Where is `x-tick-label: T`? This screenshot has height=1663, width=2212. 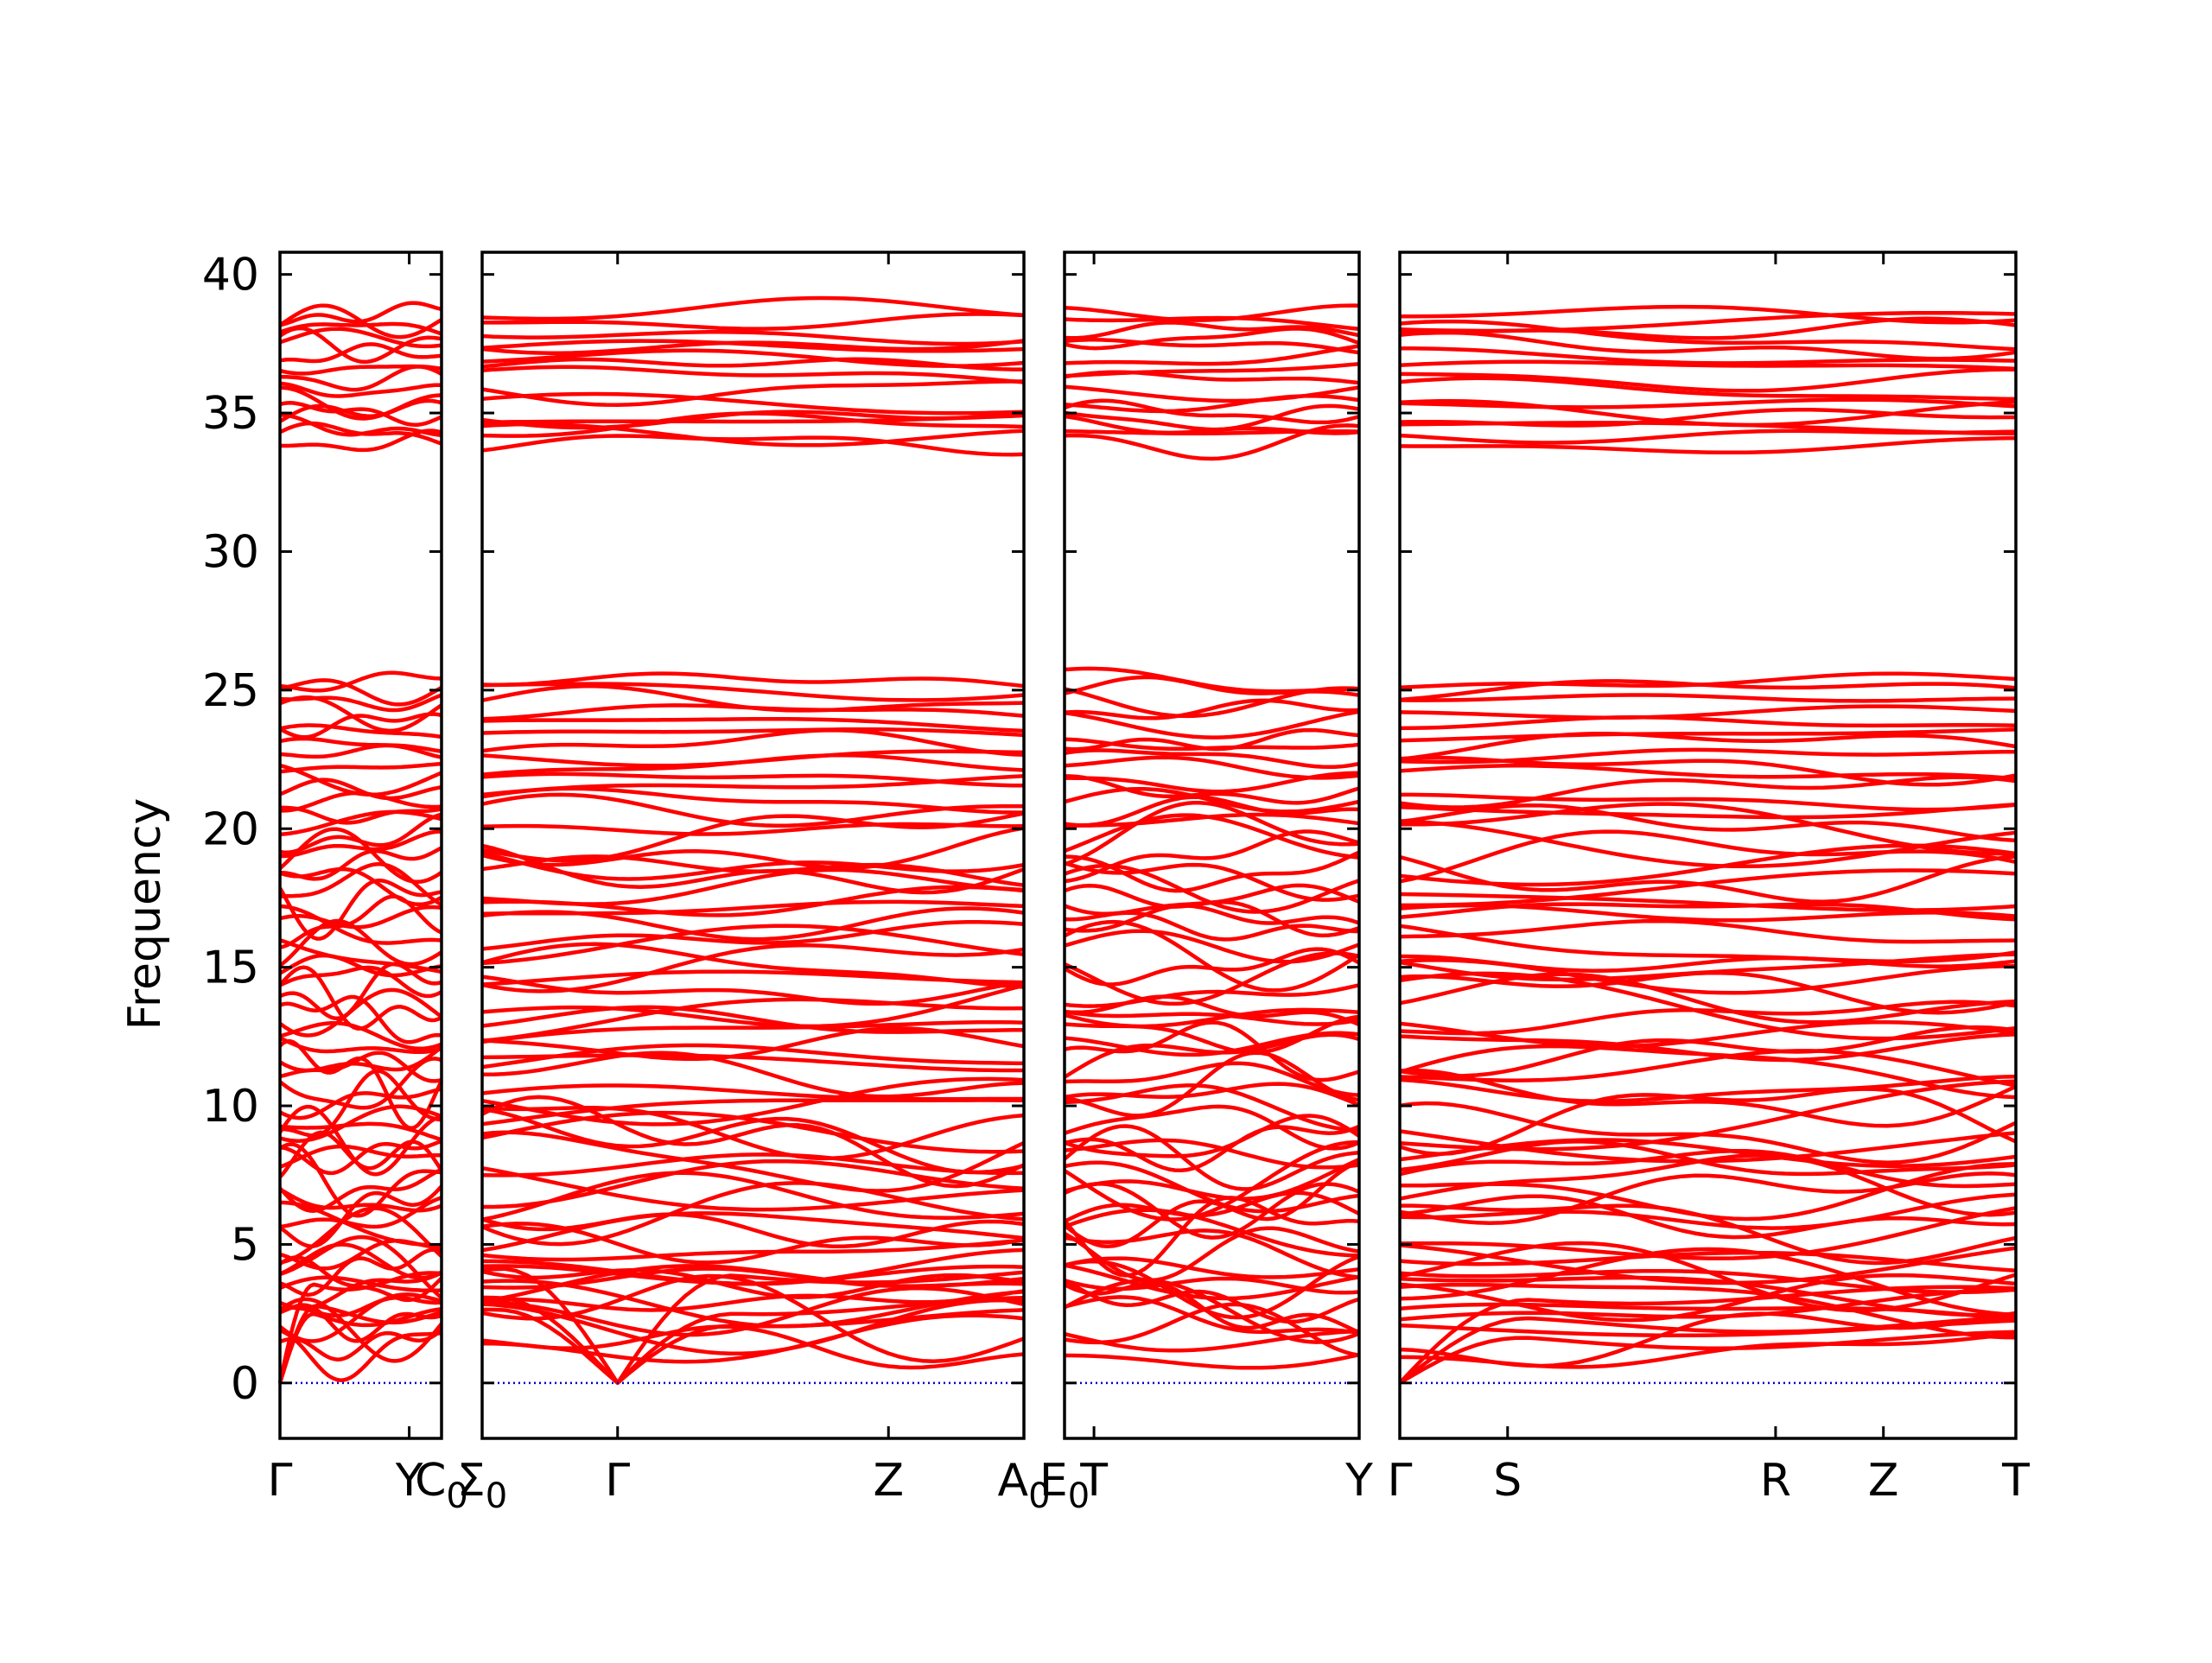
x-tick-label: T is located at coordinates (1093, 1481).